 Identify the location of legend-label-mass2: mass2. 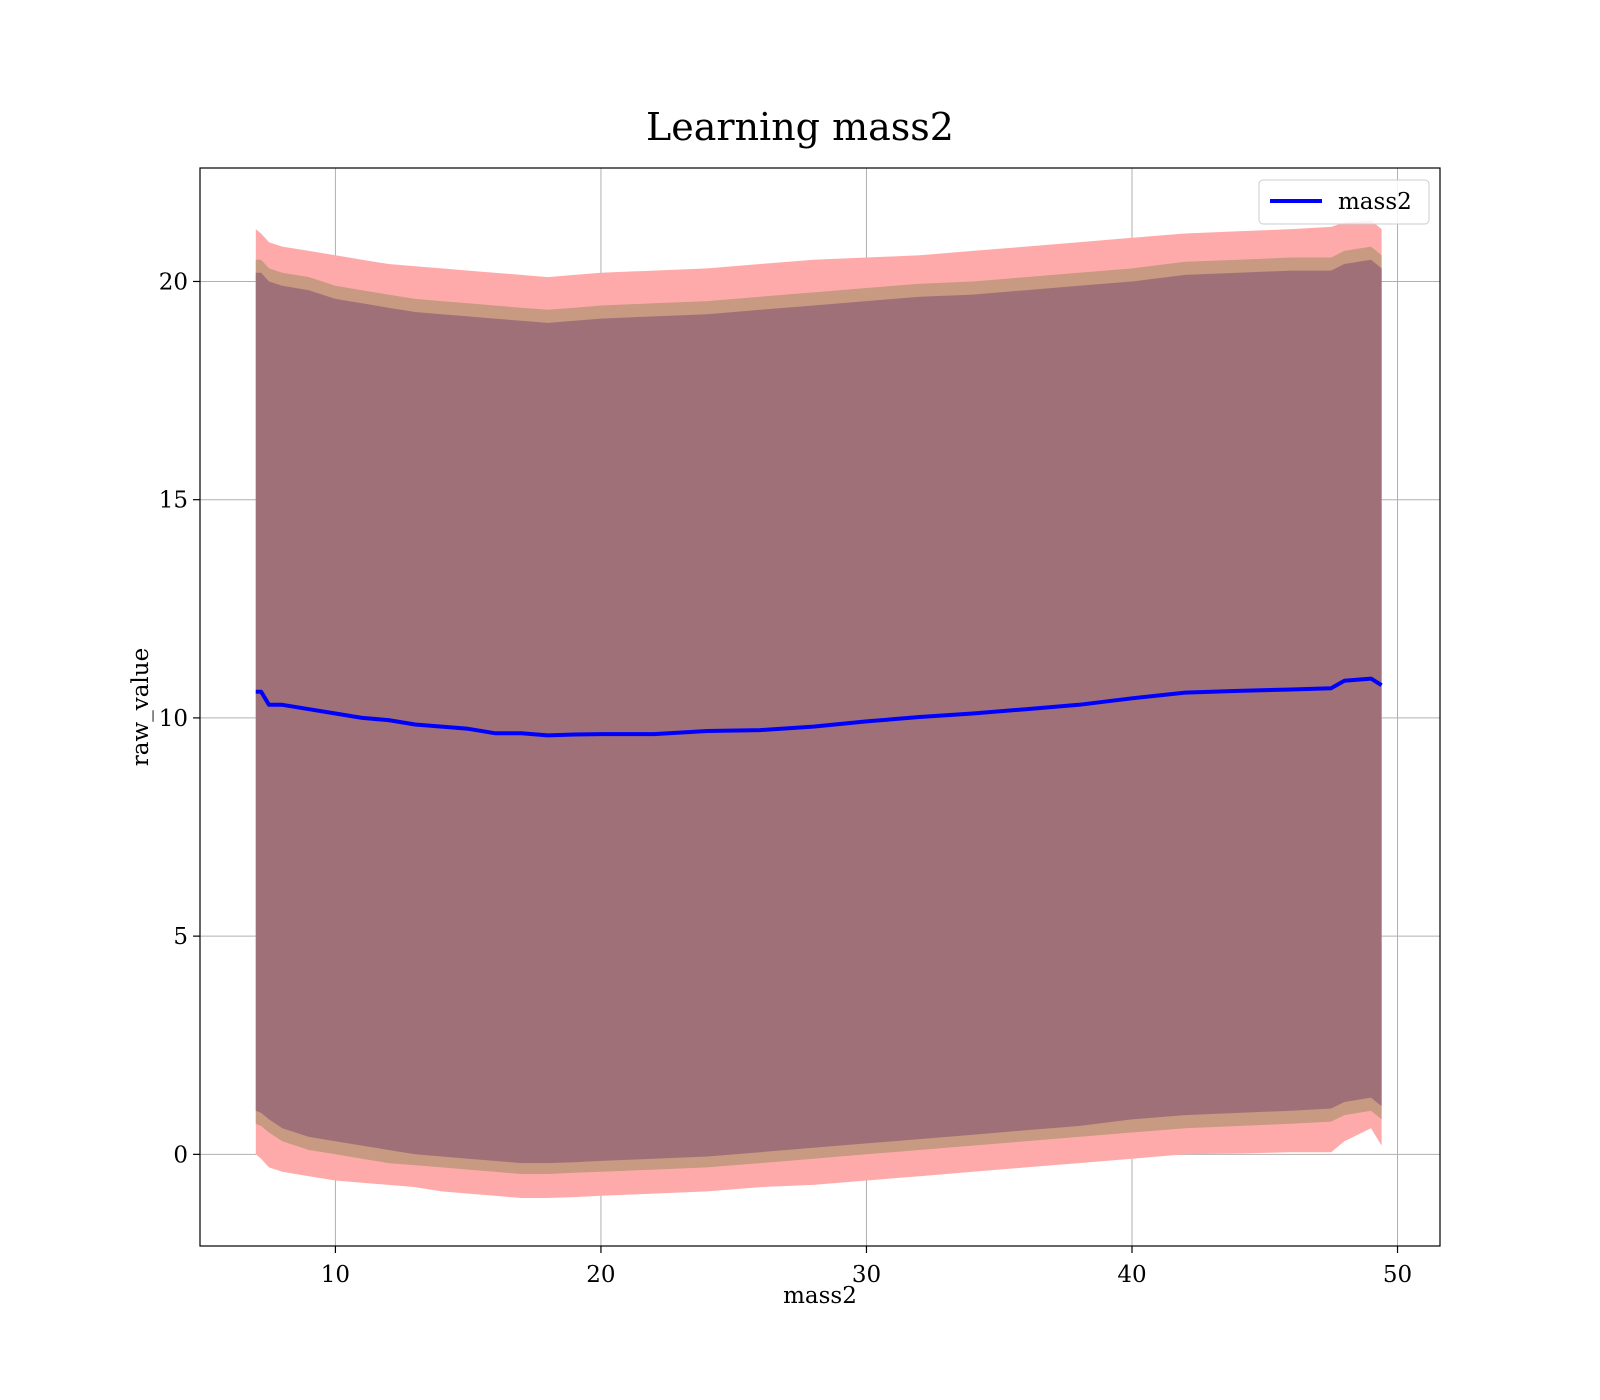
(1375, 202).